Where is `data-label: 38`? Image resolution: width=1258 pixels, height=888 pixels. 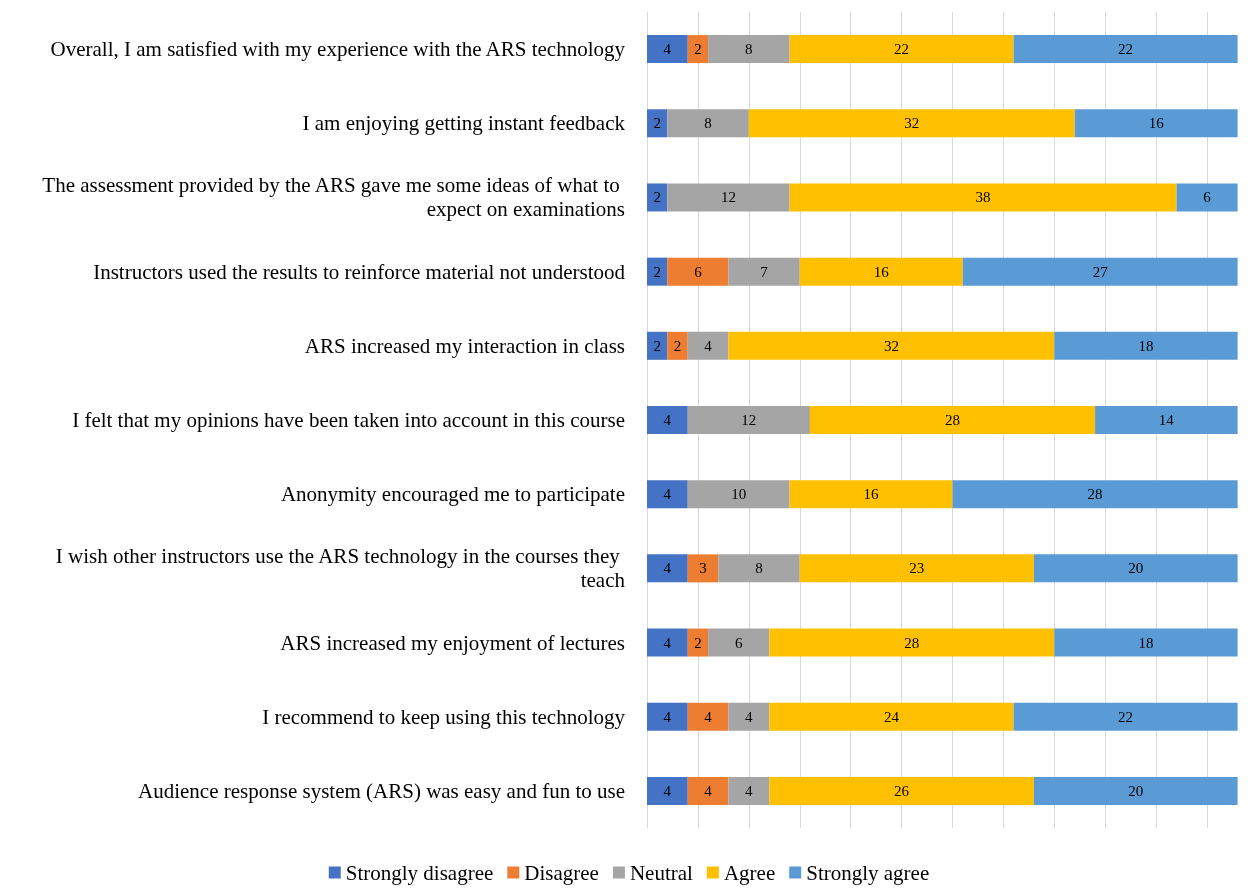 data-label: 38 is located at coordinates (983, 197).